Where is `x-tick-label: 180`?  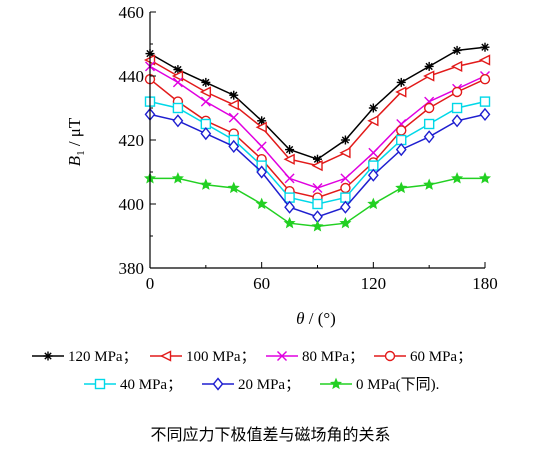 x-tick-label: 180 is located at coordinates (485, 283).